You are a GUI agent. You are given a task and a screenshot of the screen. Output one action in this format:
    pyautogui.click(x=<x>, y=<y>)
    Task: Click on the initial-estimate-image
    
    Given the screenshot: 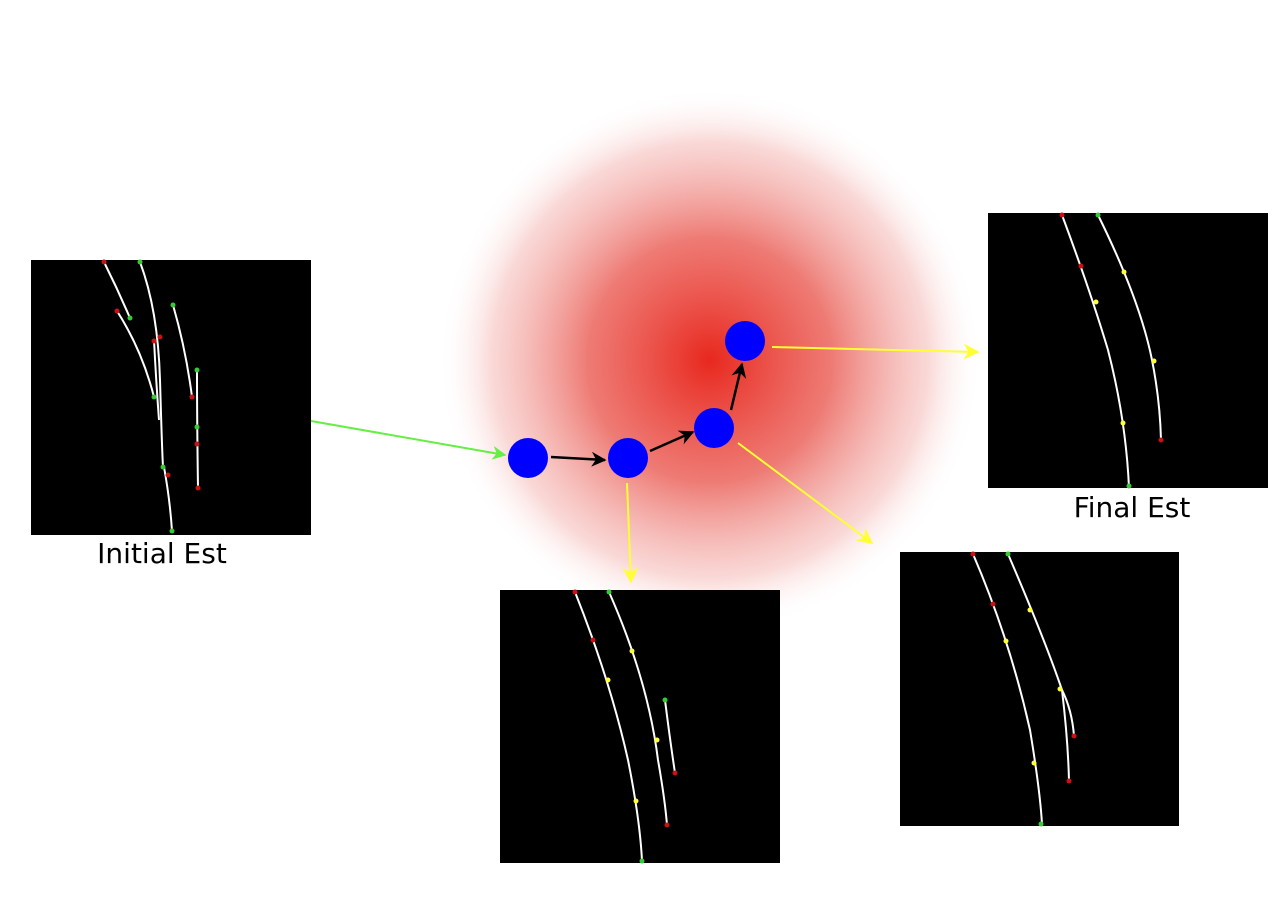 What is the action you would take?
    pyautogui.click(x=171, y=397)
    